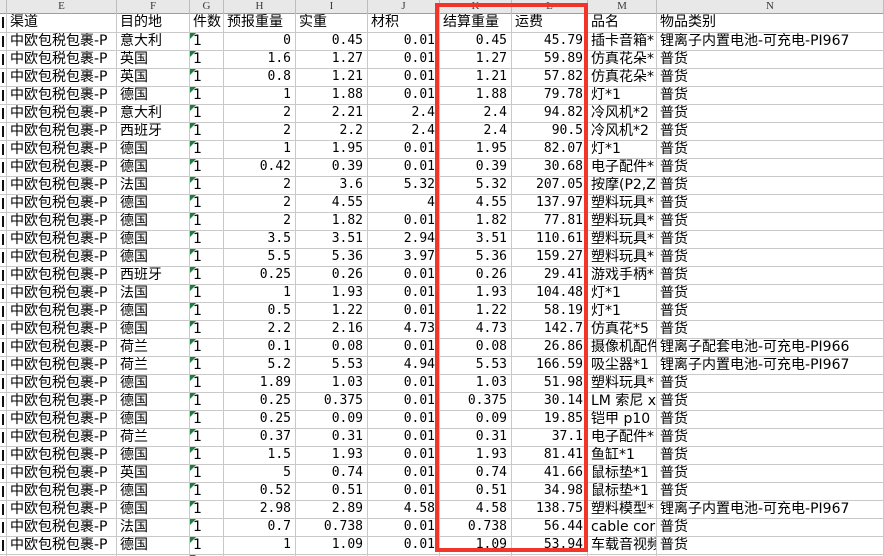 This screenshot has height=556, width=884. What do you see at coordinates (207, 438) in the screenshot?
I see `cell-g-row23: 1` at bounding box center [207, 438].